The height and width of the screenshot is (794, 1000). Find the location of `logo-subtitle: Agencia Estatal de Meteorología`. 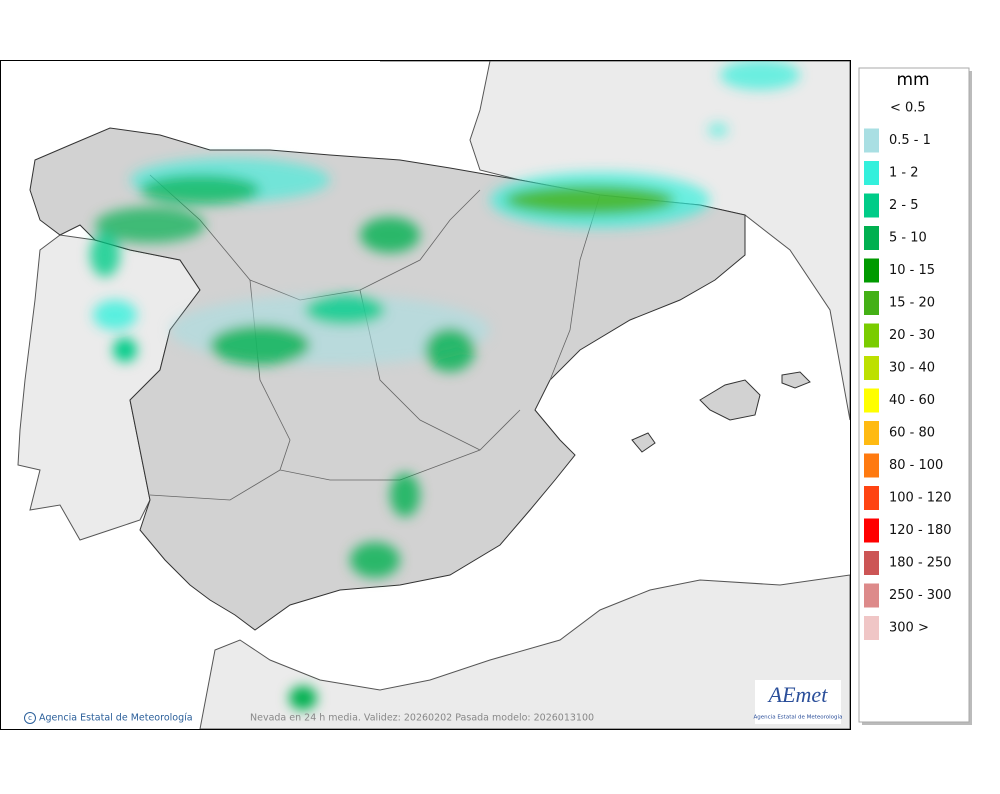

logo-subtitle: Agencia Estatal de Meteorología is located at coordinates (798, 717).